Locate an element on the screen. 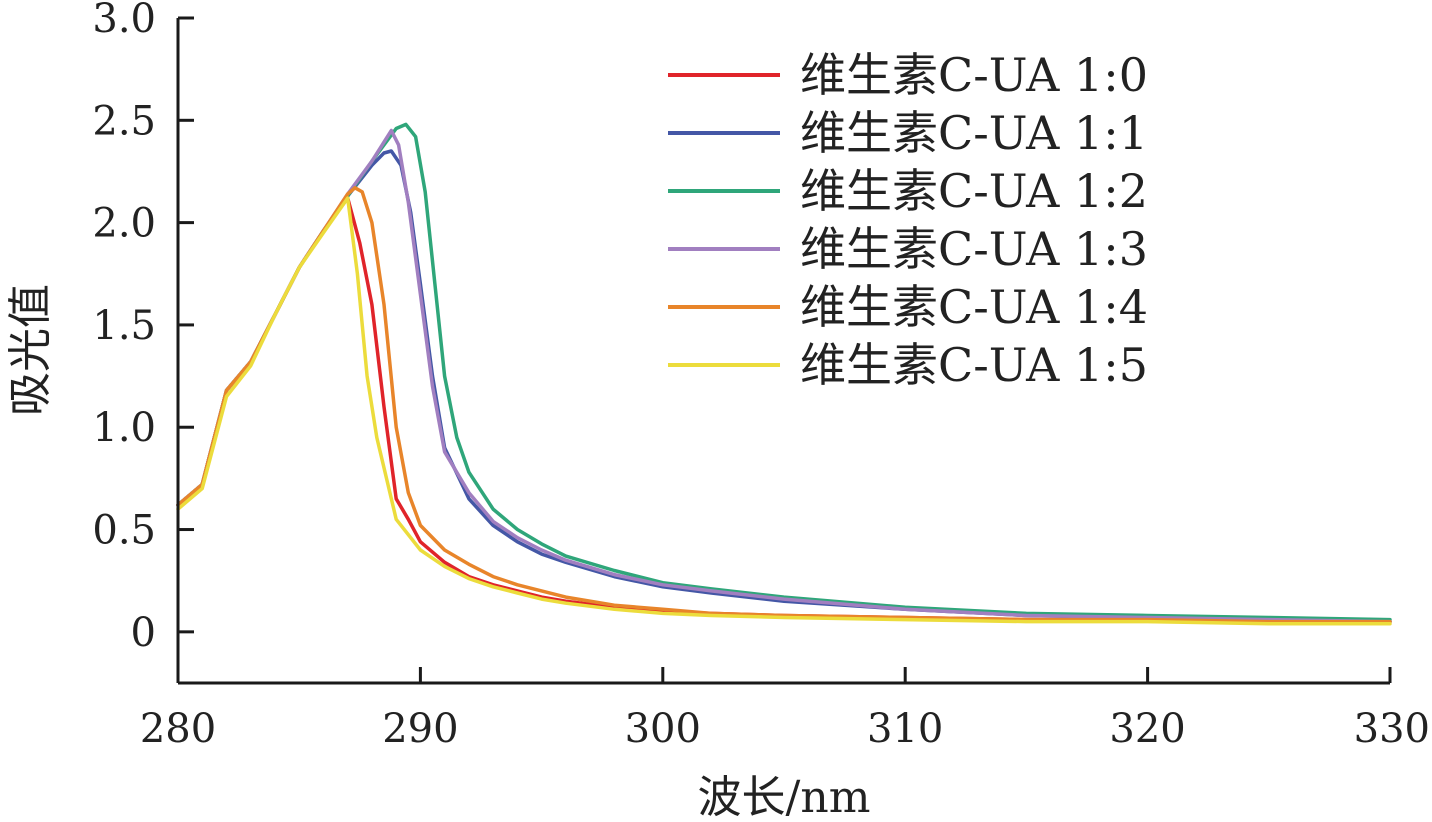  legend-label: 维生素C-UA 1:3 is located at coordinates (974, 249).